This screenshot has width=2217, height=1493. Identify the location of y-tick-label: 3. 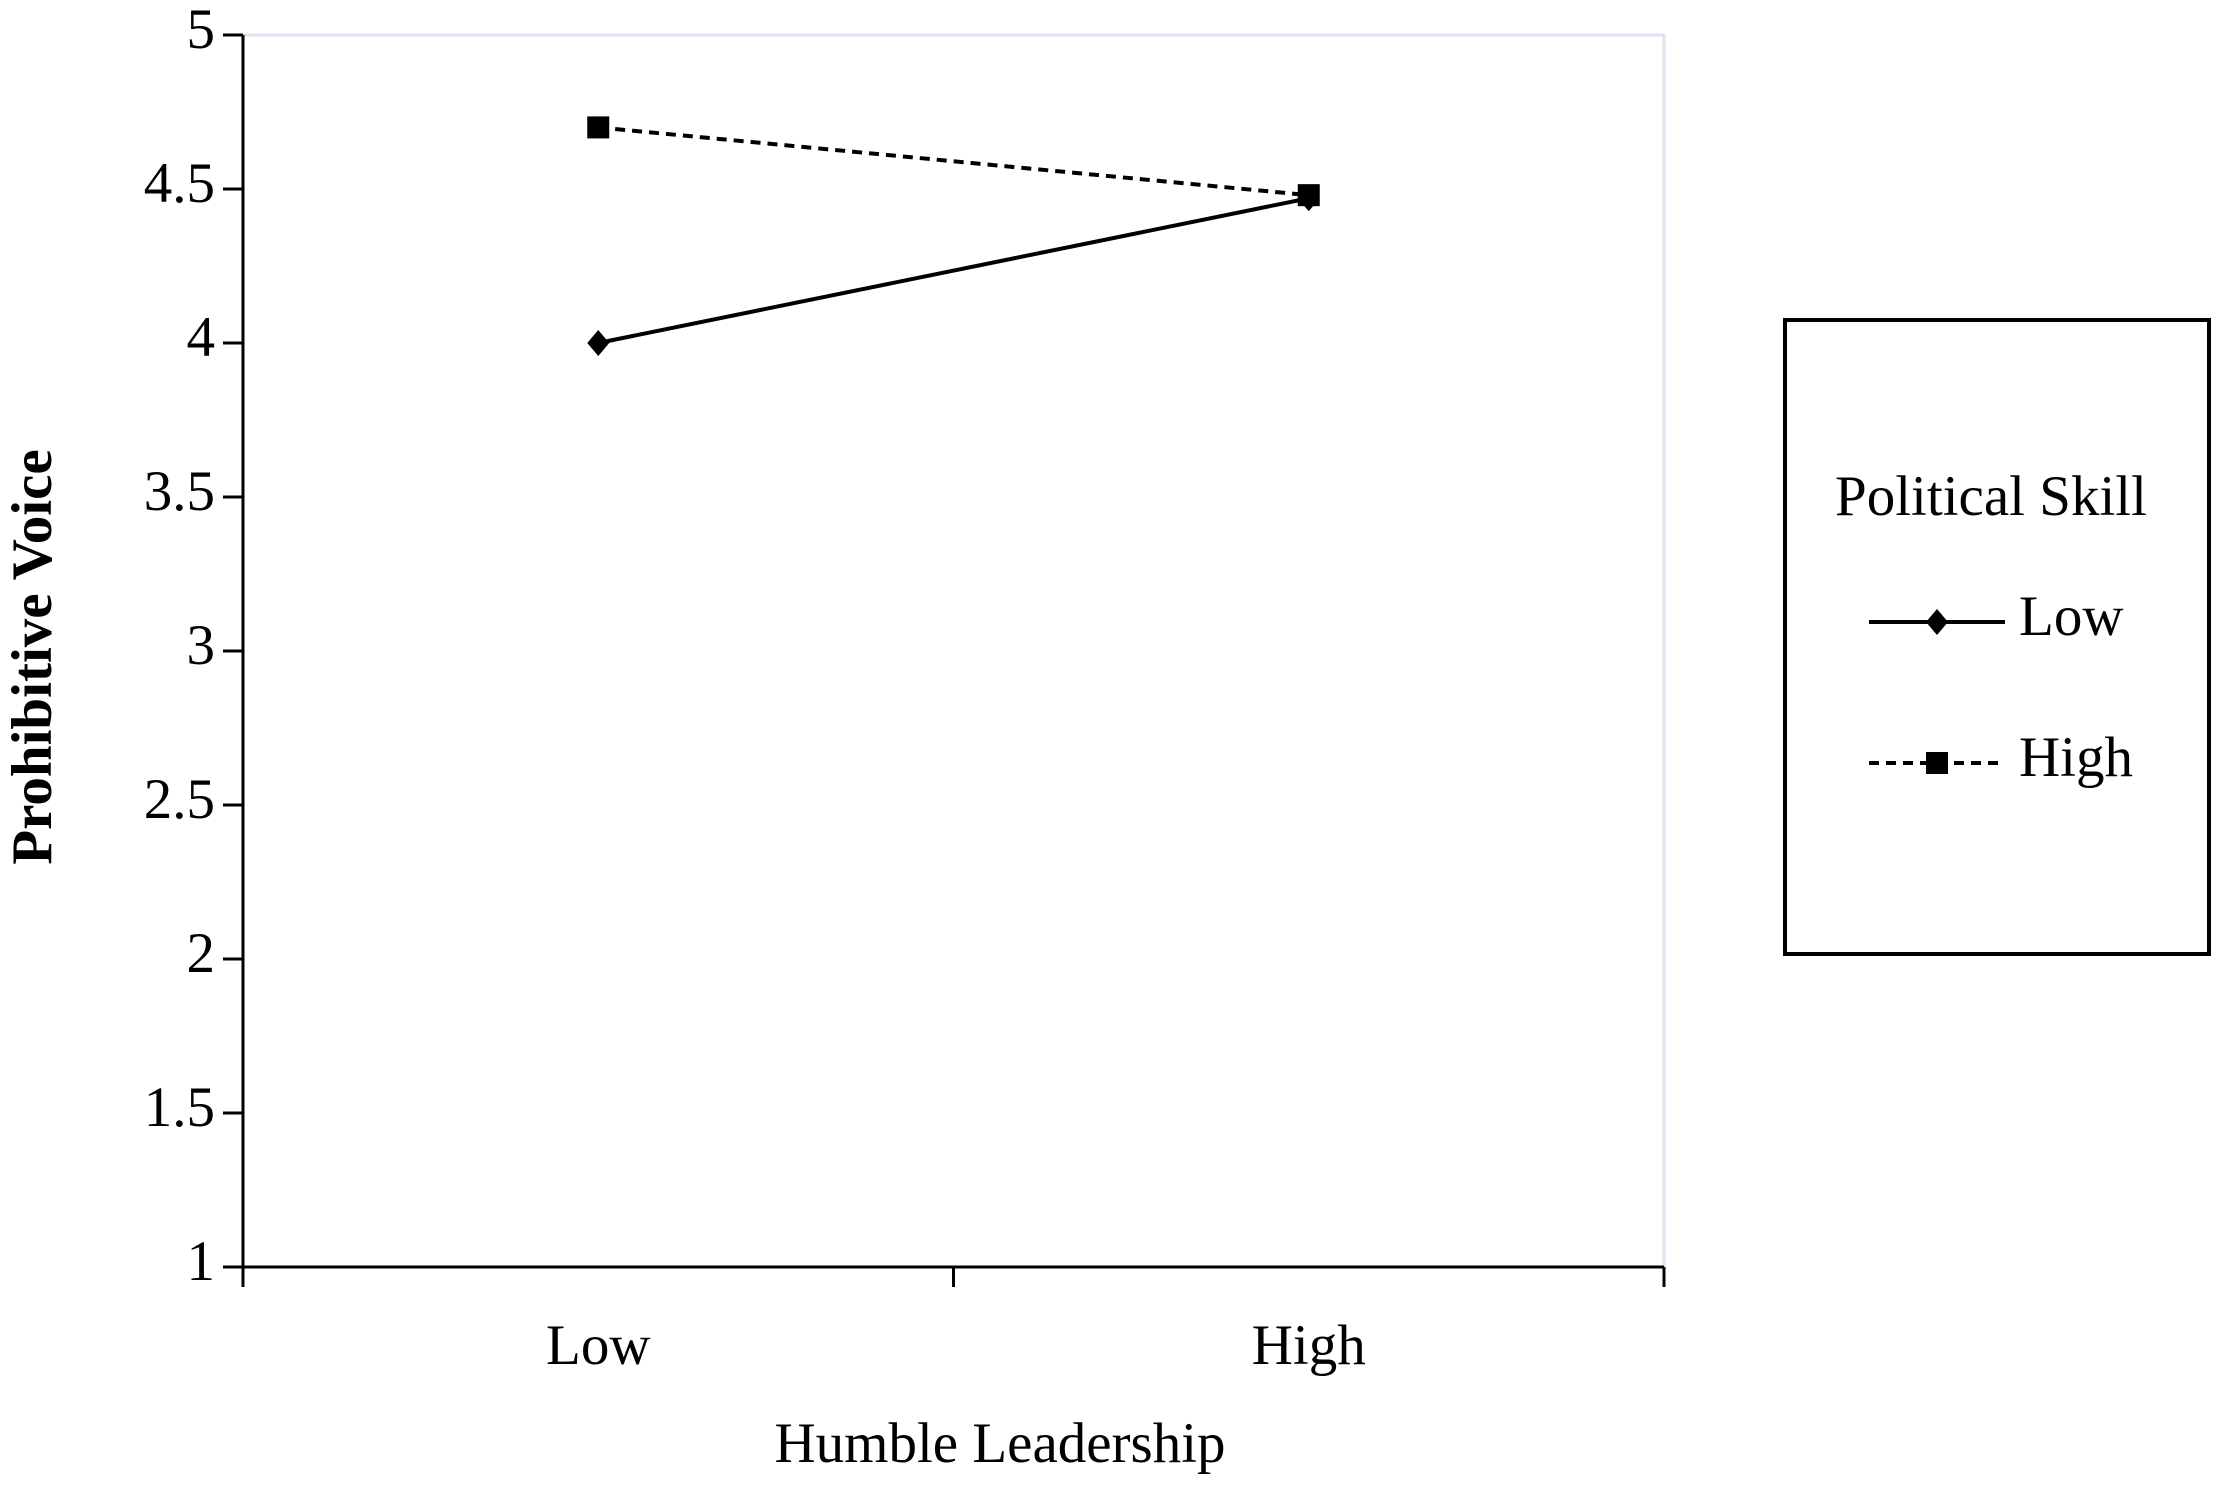
(201, 645).